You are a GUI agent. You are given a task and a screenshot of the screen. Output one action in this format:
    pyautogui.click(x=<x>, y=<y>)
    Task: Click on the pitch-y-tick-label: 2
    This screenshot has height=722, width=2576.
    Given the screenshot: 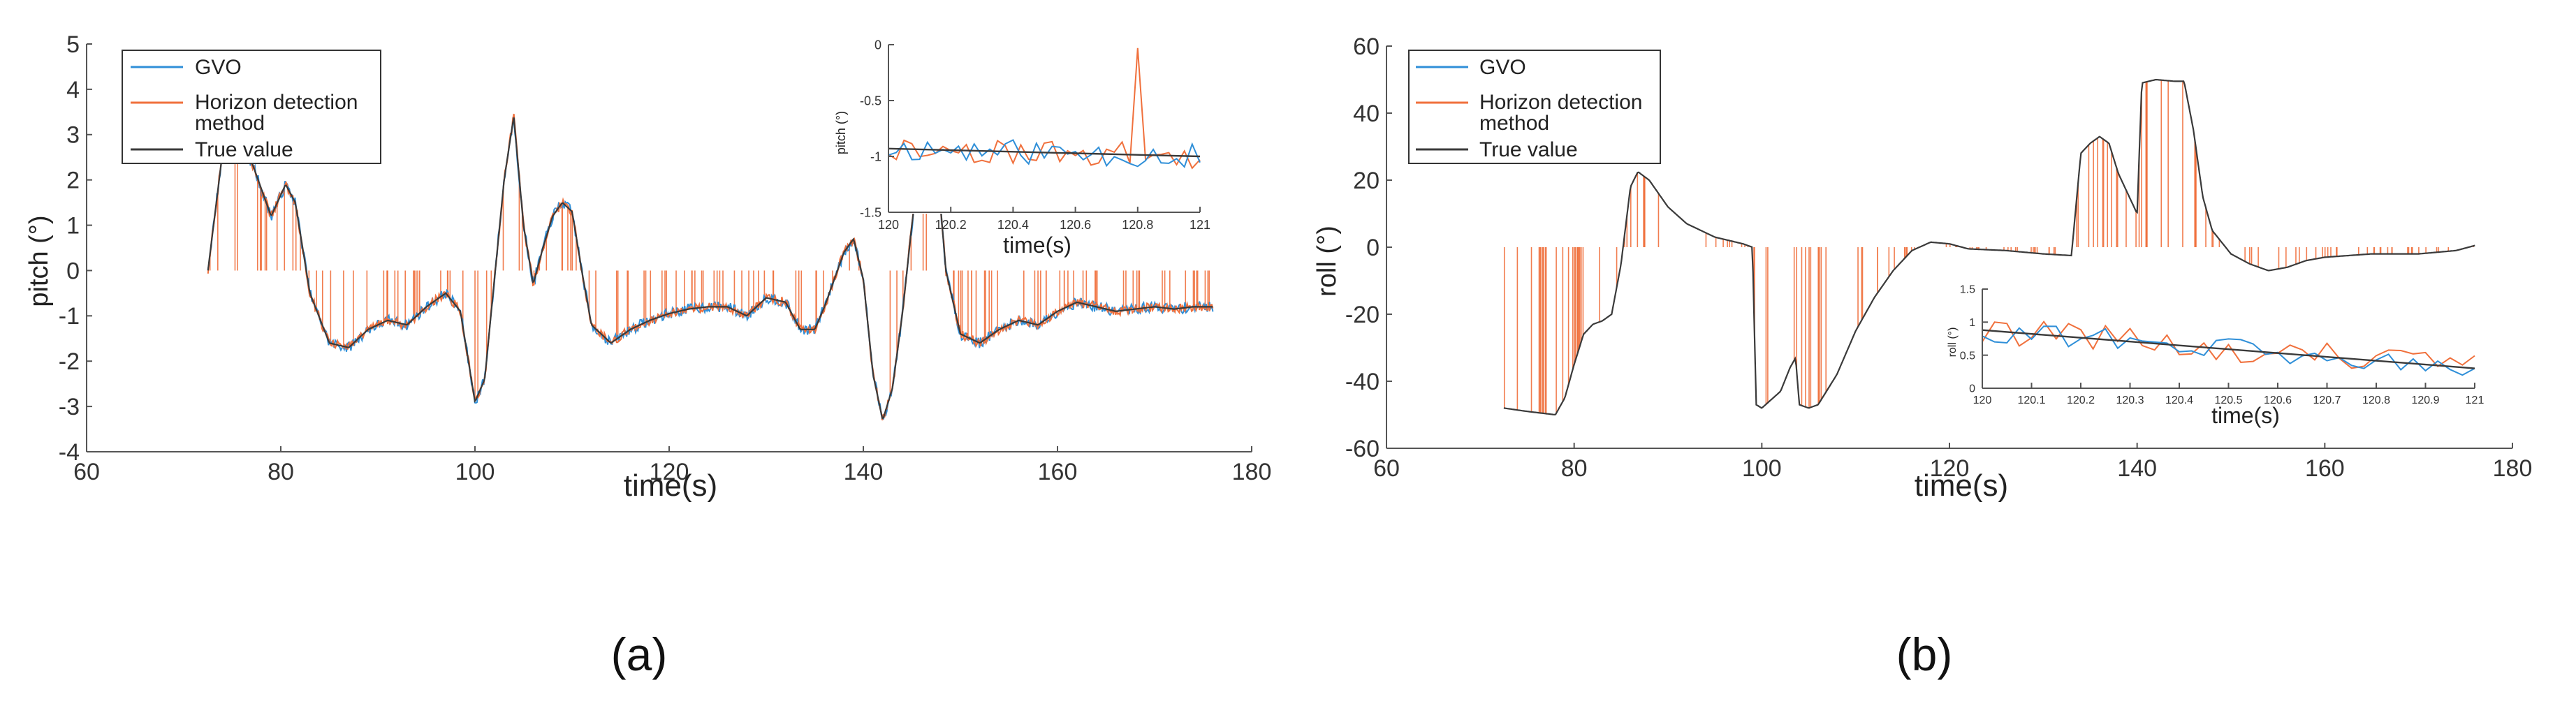 What is the action you would take?
    pyautogui.click(x=73, y=181)
    